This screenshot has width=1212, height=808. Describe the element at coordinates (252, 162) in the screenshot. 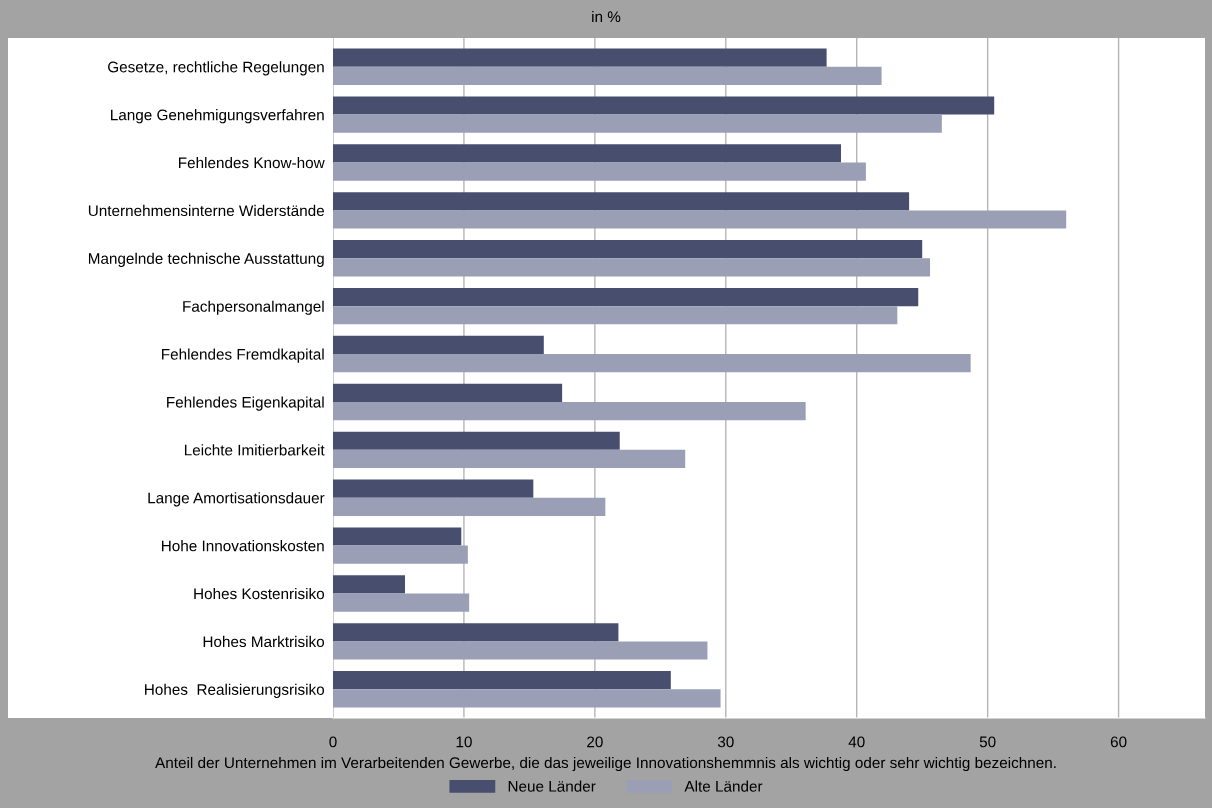

I see `y-tick-label: Fehlendes Know-how` at that location.